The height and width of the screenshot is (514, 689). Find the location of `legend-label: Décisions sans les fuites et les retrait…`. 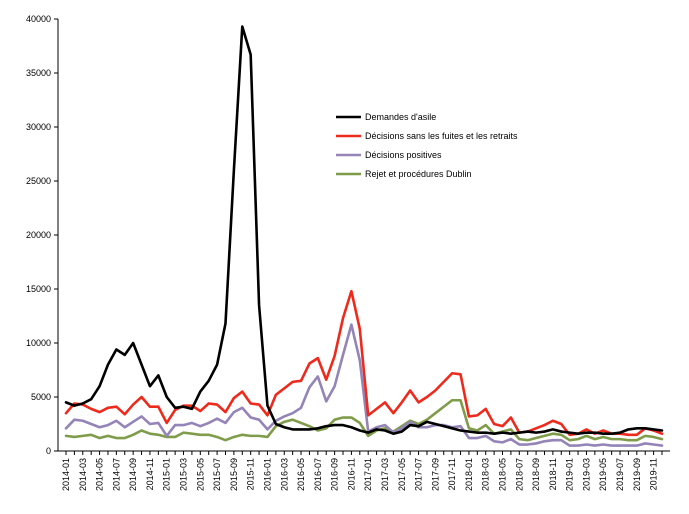

legend-label: Décisions sans les fuites et les retrait… is located at coordinates (441, 136).